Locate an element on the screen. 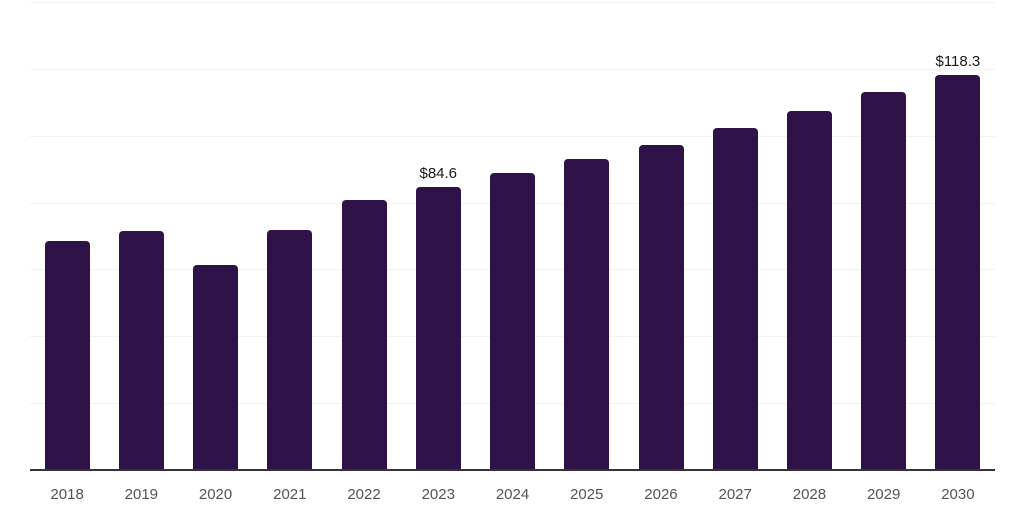 This screenshot has height=512, width=1024. x-tick-2028: 2028 is located at coordinates (809, 494).